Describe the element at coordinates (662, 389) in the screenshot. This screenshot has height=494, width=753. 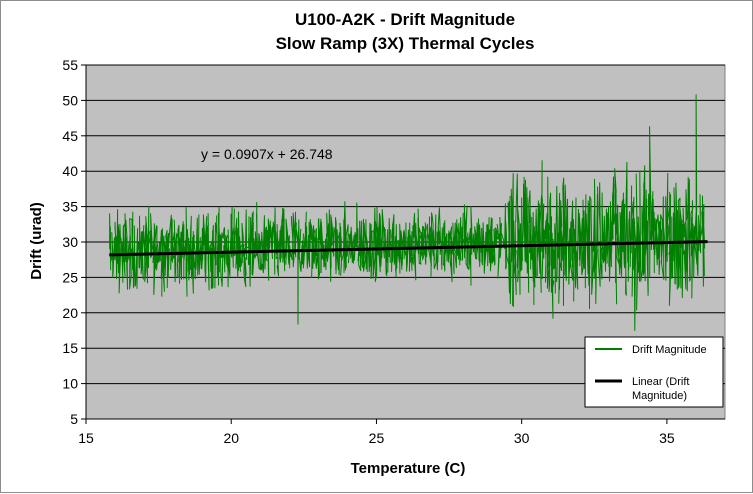
I see `legend-trendline-label: Linear (Drift Magnitude)` at that location.